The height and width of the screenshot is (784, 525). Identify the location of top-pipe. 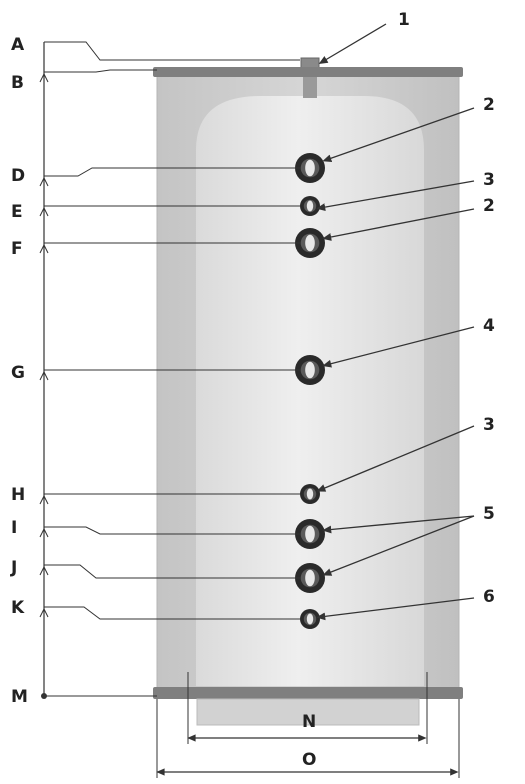
(310, 86).